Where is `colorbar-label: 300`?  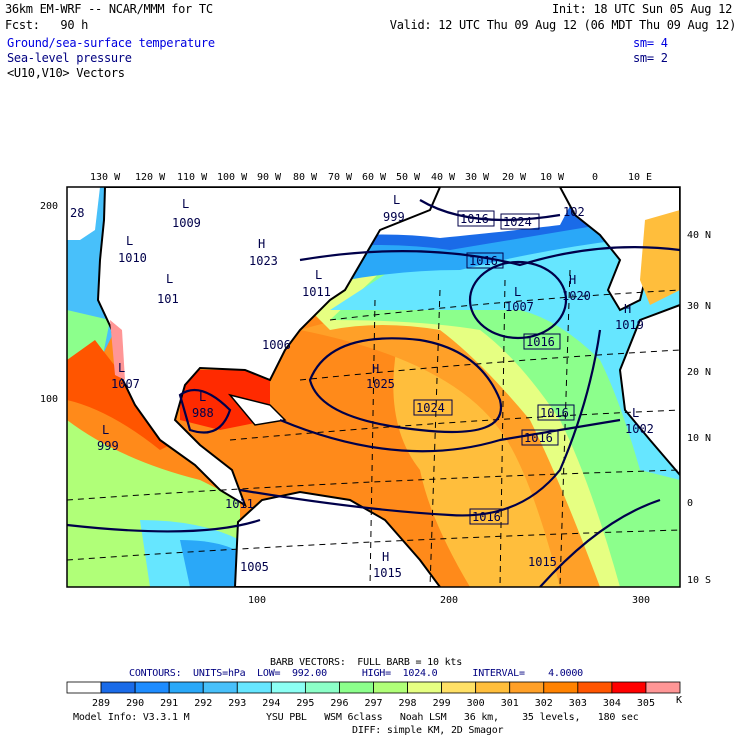
colorbar-label: 300 is located at coordinates (476, 703).